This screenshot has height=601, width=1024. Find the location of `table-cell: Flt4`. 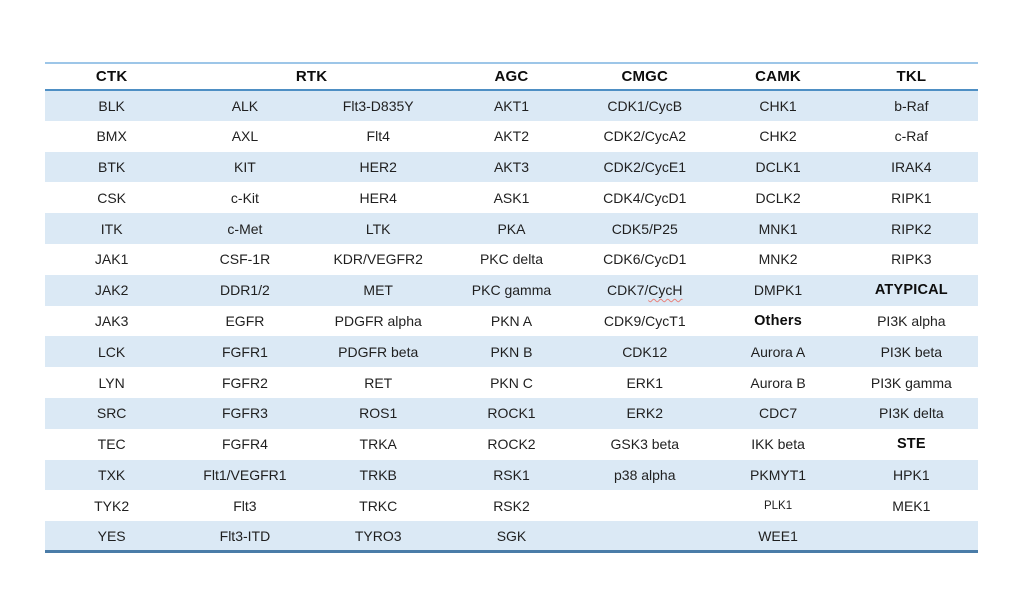

table-cell: Flt4 is located at coordinates (378, 136).